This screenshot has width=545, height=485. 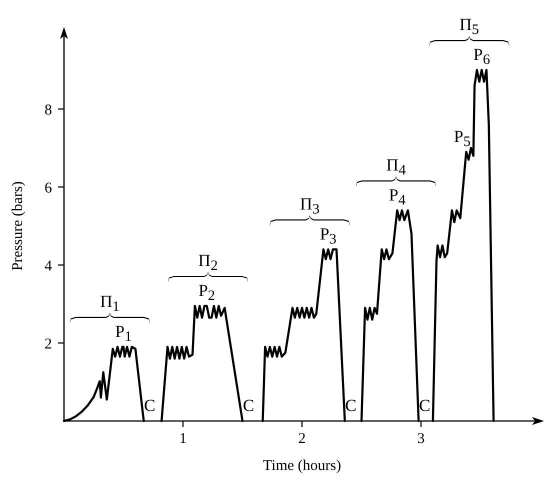 I want to click on annotation: Π$_{3}$, so click(x=310, y=205).